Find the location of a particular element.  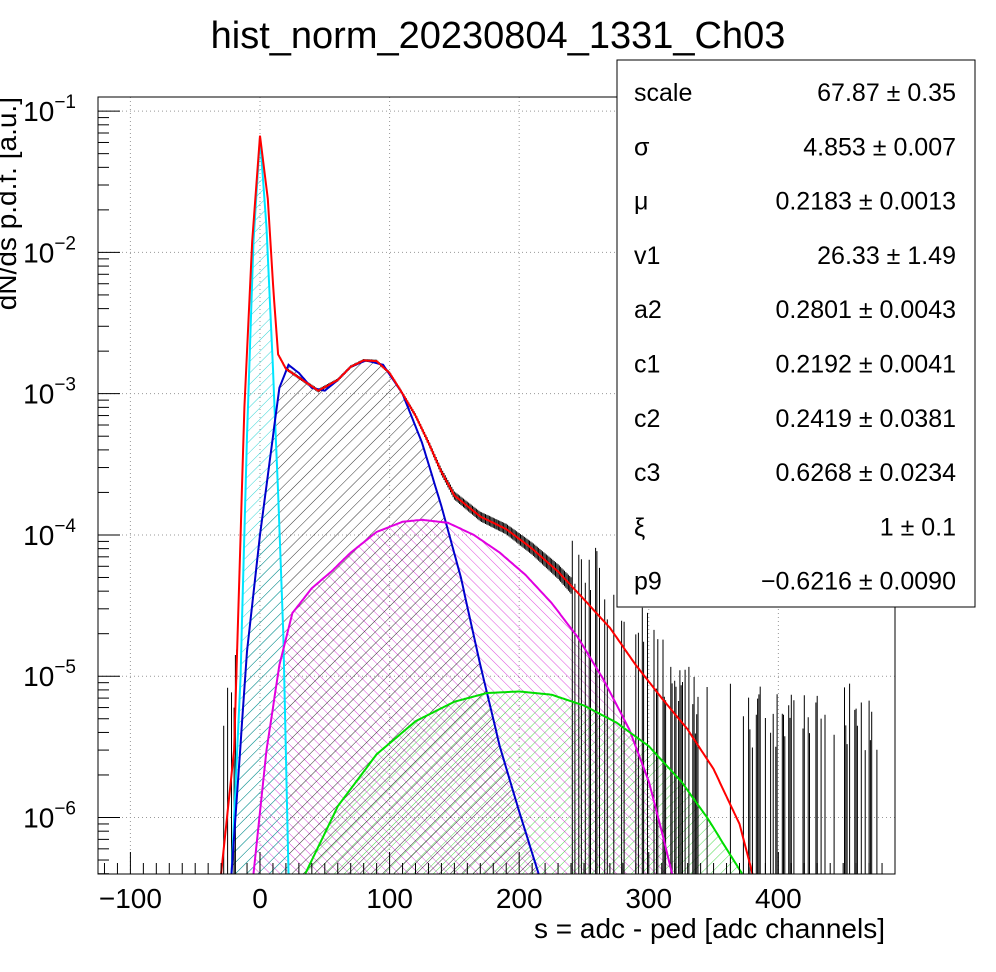

fill-pedestal is located at coordinates (260, 505).